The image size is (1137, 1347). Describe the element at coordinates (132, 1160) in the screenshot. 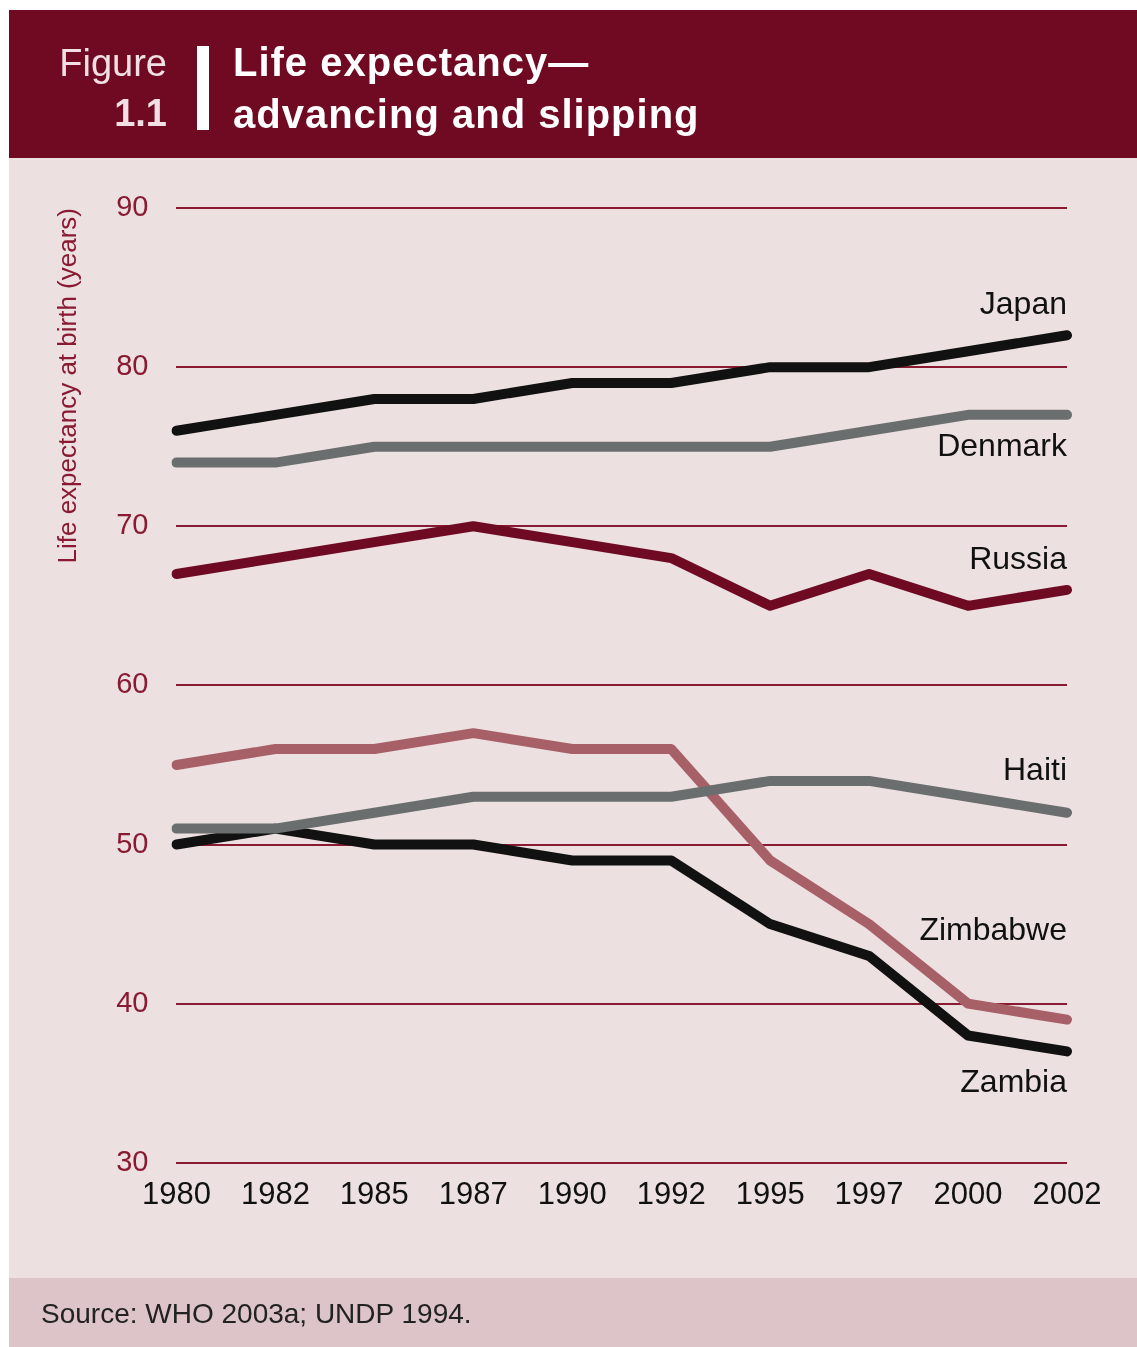

I see `y-tick-label: 30` at that location.